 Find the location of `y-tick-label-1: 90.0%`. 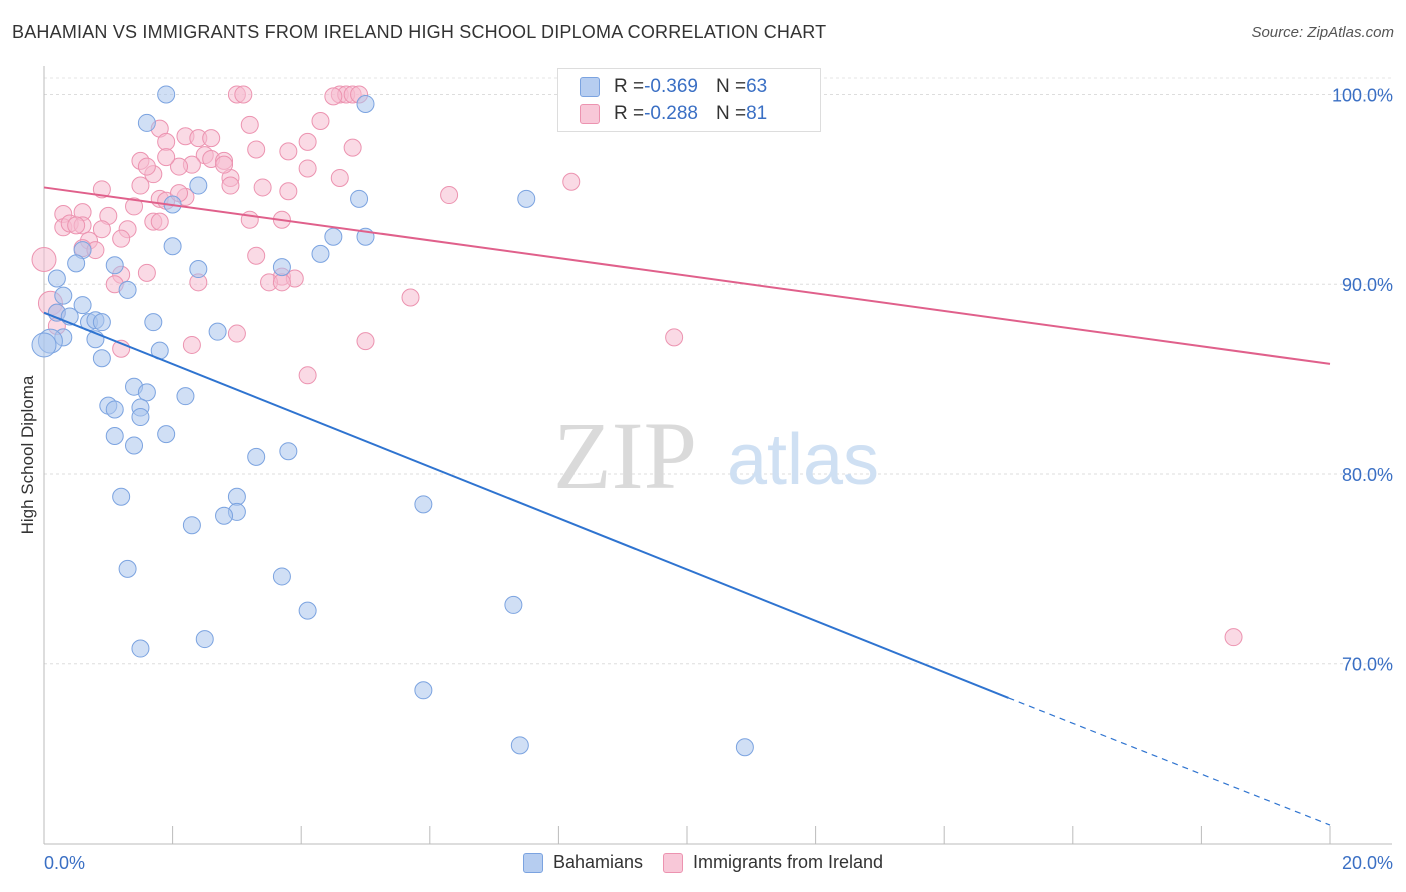

y-tick-label-1: 90.0% is located at coordinates (1367, 285).